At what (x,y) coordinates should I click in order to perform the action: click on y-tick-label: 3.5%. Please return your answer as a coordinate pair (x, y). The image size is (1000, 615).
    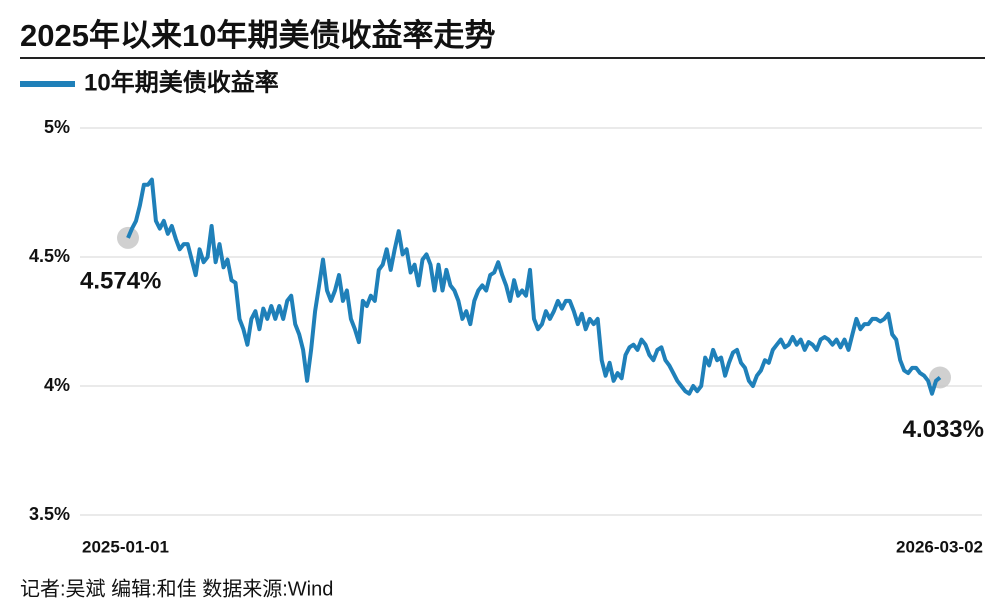
    Looking at the image, I should click on (49, 514).